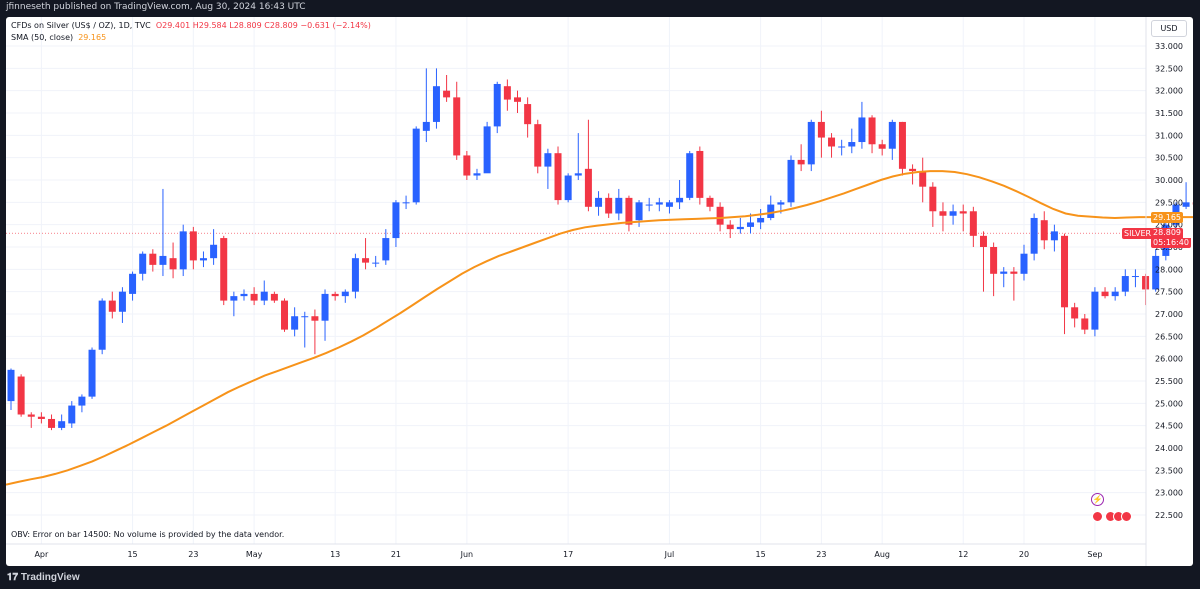 The height and width of the screenshot is (589, 1200). I want to click on time-tick-label: Aug, so click(882, 554).